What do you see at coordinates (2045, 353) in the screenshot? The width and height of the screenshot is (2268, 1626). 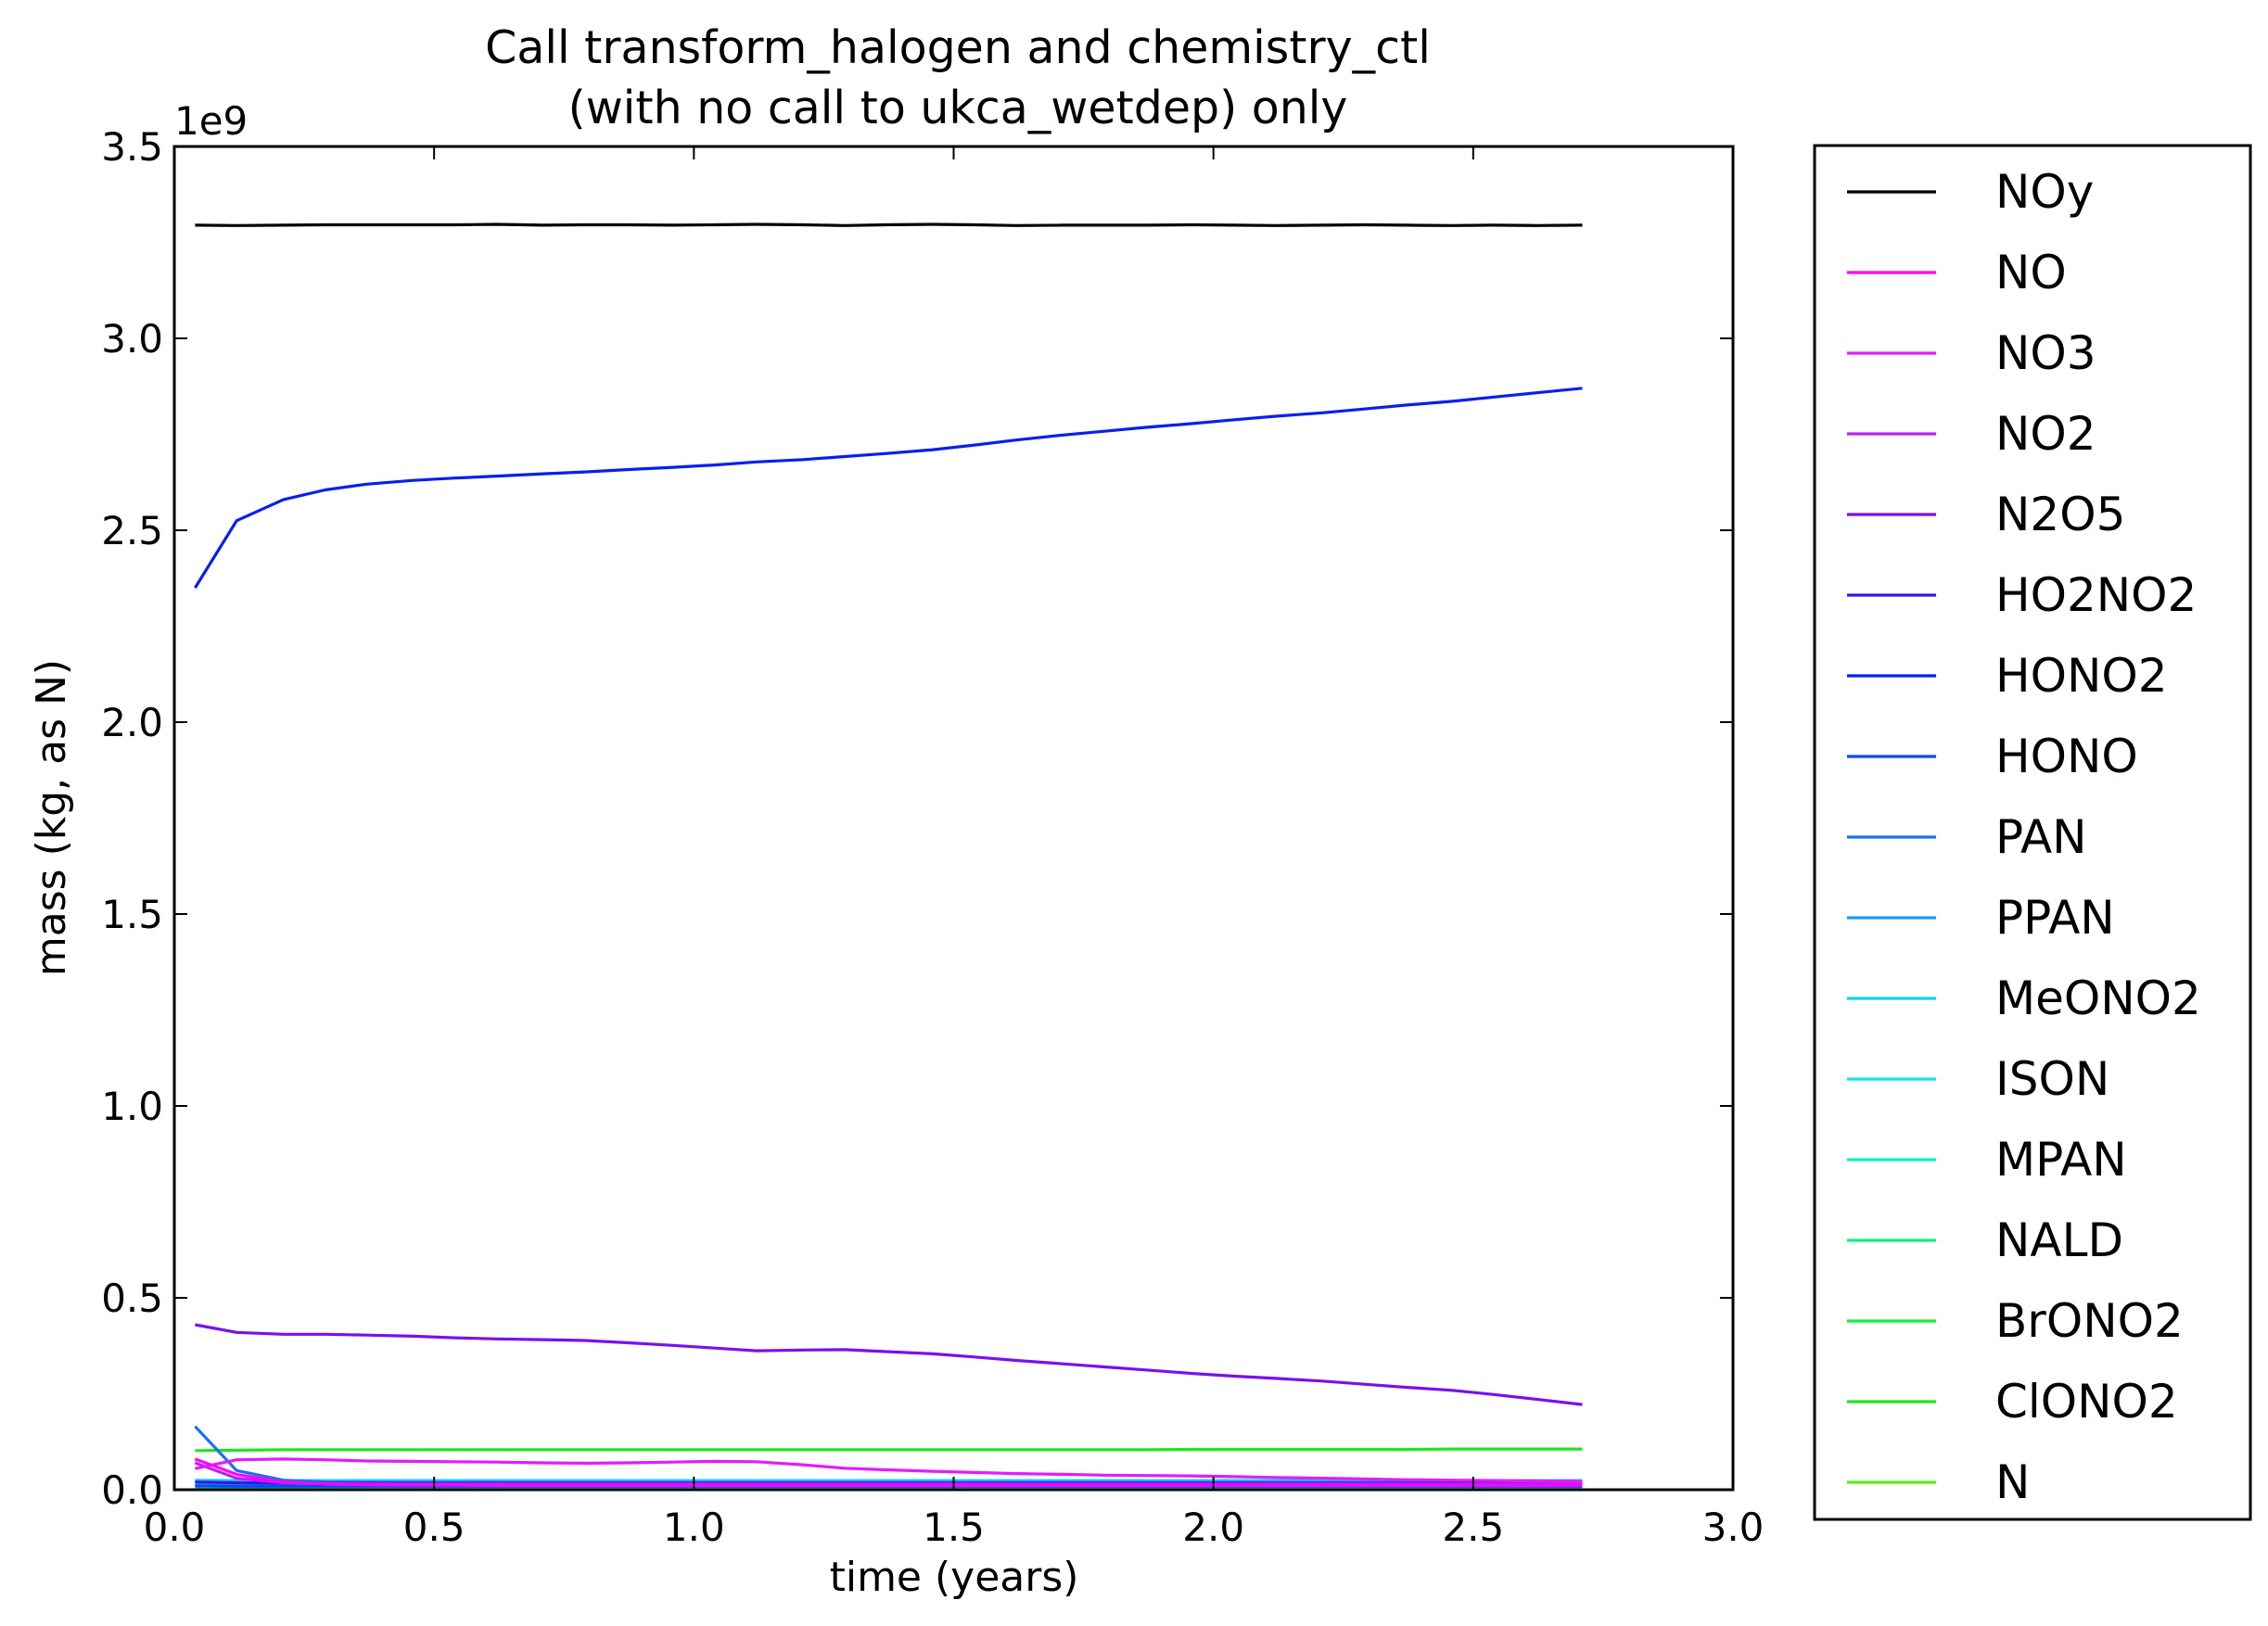 I see `legend-label-no3: NO3` at bounding box center [2045, 353].